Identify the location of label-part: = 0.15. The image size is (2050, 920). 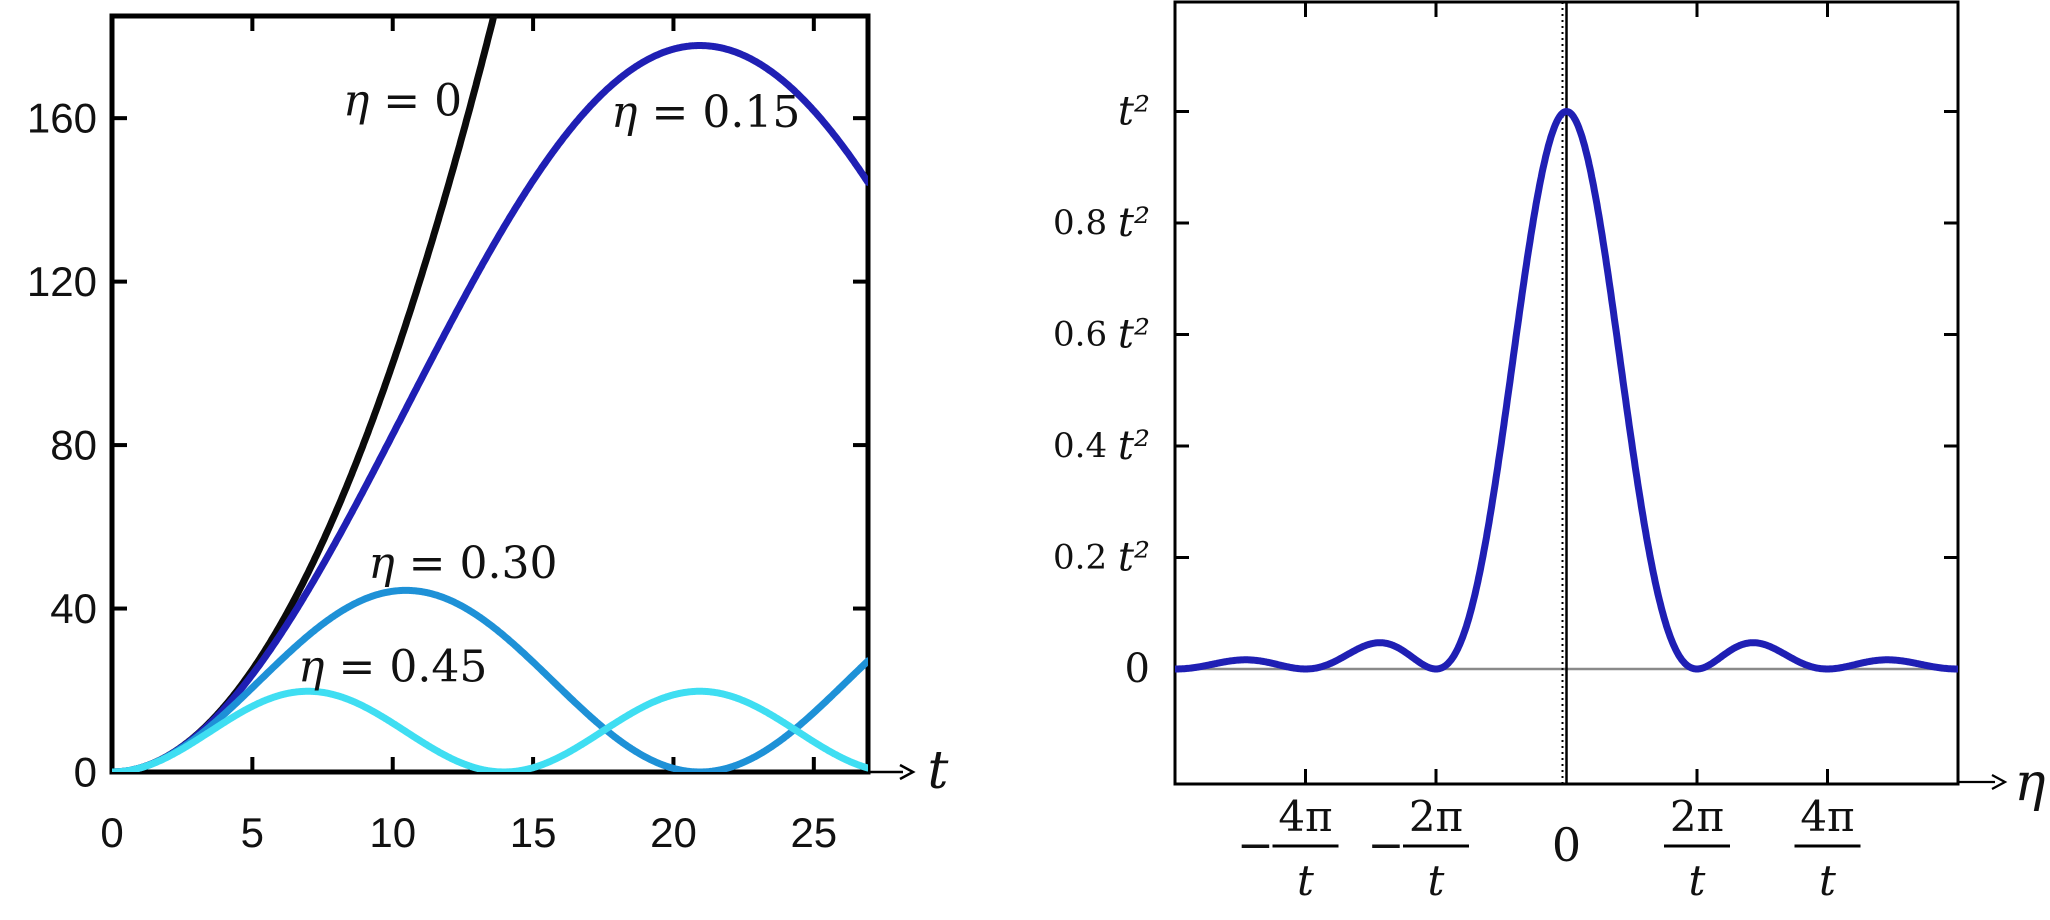
(719, 112).